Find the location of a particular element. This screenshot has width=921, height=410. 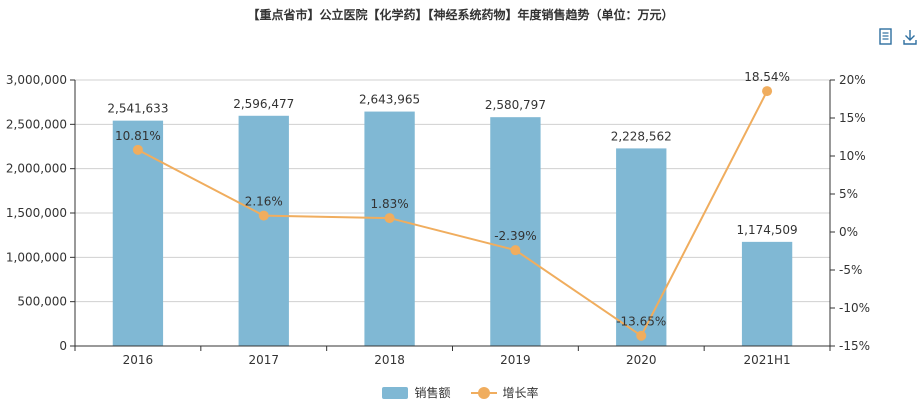

x-tick-label: 2020 is located at coordinates (641, 360).